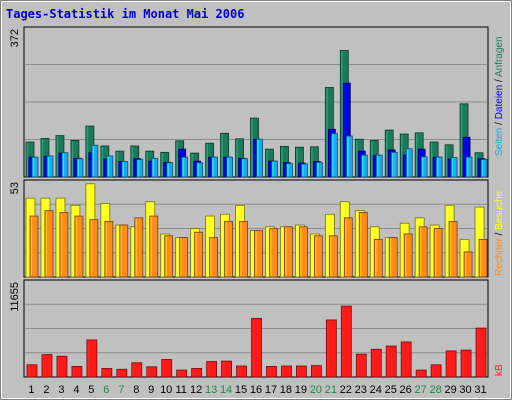 This screenshot has width=512, height=405. What do you see at coordinates (499, 142) in the screenshot?
I see `legend-seiten: Seiten` at bounding box center [499, 142].